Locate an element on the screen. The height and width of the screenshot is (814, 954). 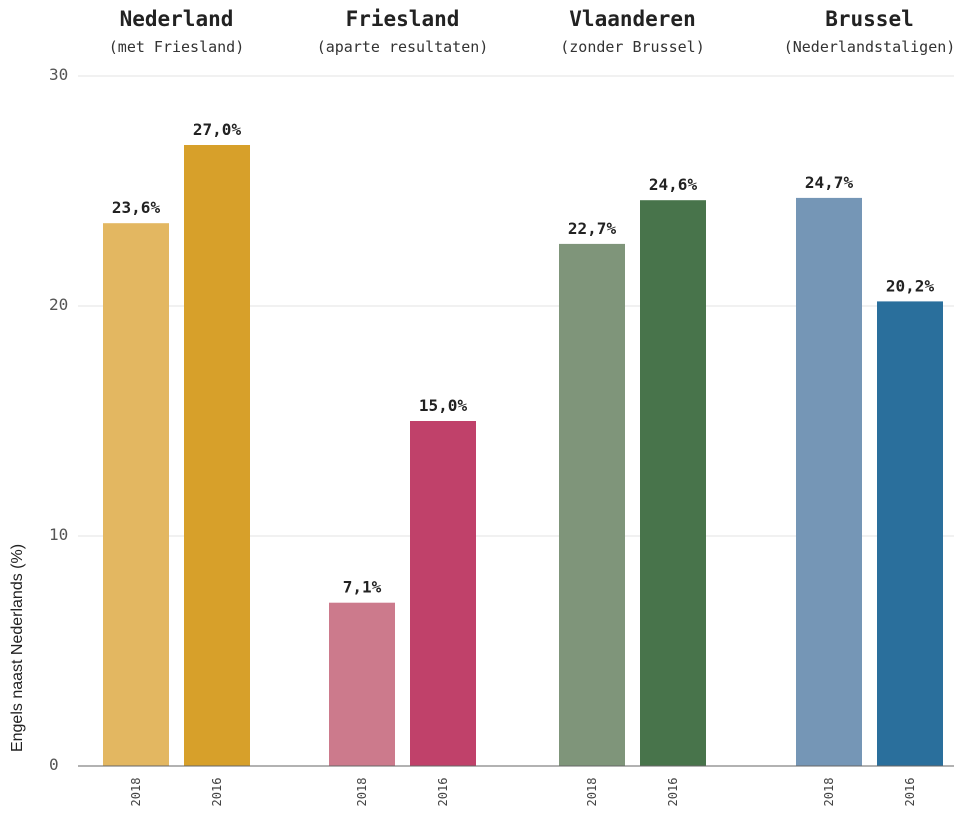
bar-nederland-2018 is located at coordinates (136, 494).